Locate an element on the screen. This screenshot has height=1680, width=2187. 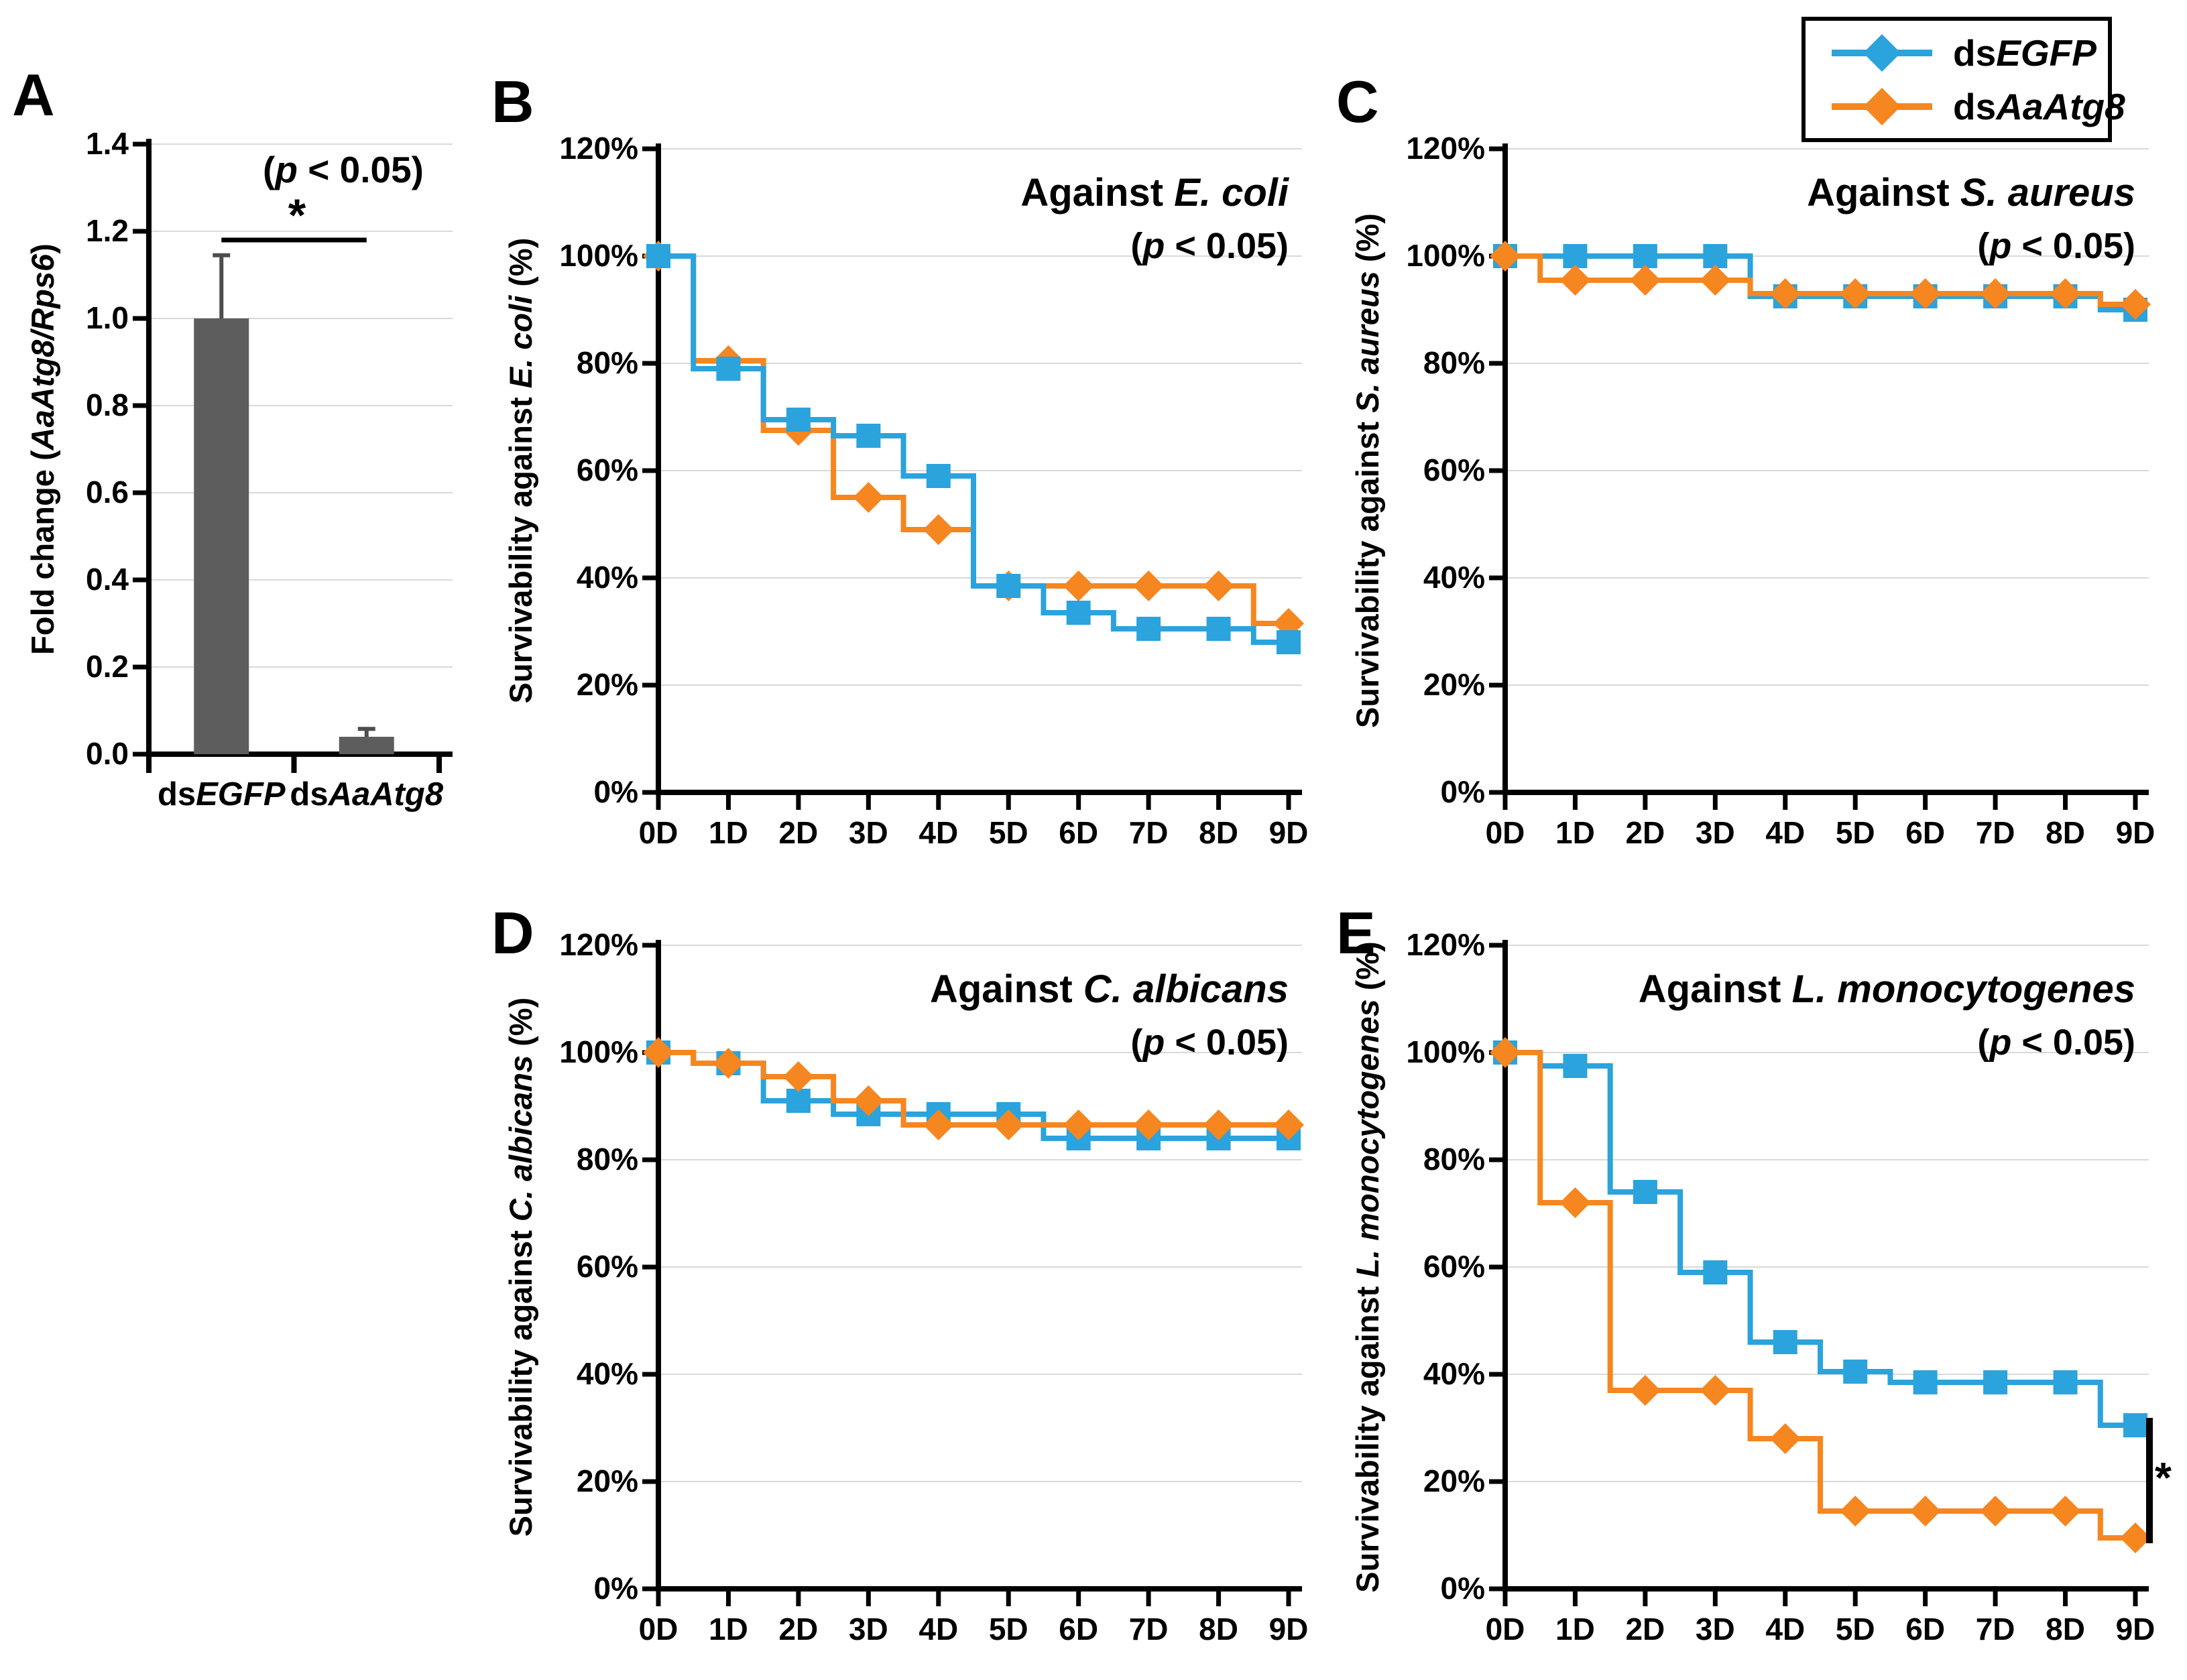
legend-marker-dsAaAtg8-icon is located at coordinates (1882, 106).